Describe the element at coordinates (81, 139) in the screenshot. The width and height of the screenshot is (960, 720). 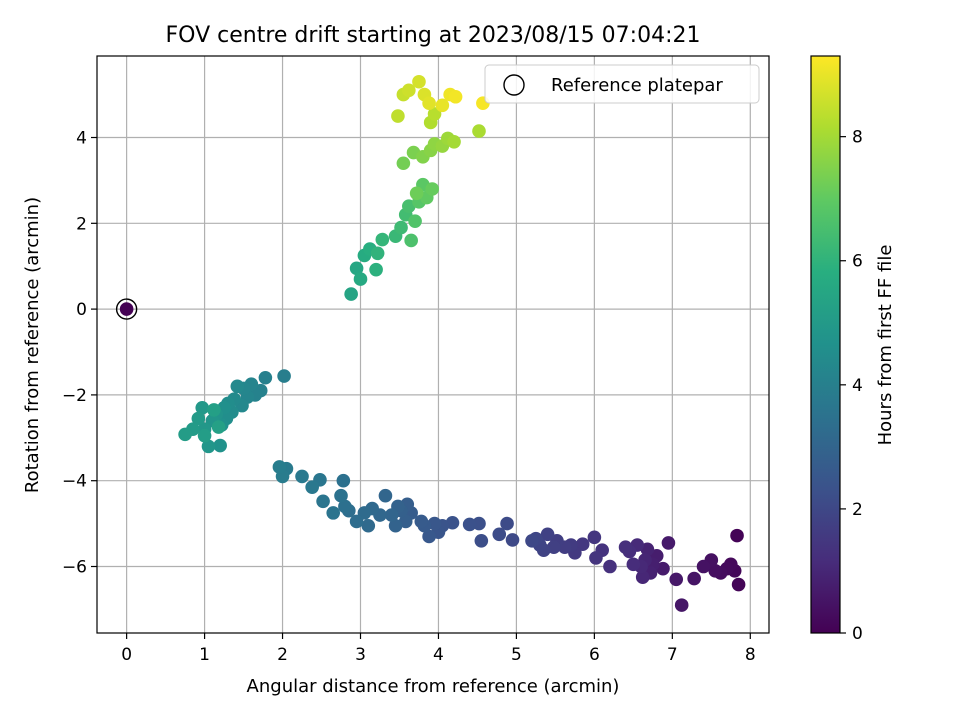
I see `y-tick-label: 4` at that location.